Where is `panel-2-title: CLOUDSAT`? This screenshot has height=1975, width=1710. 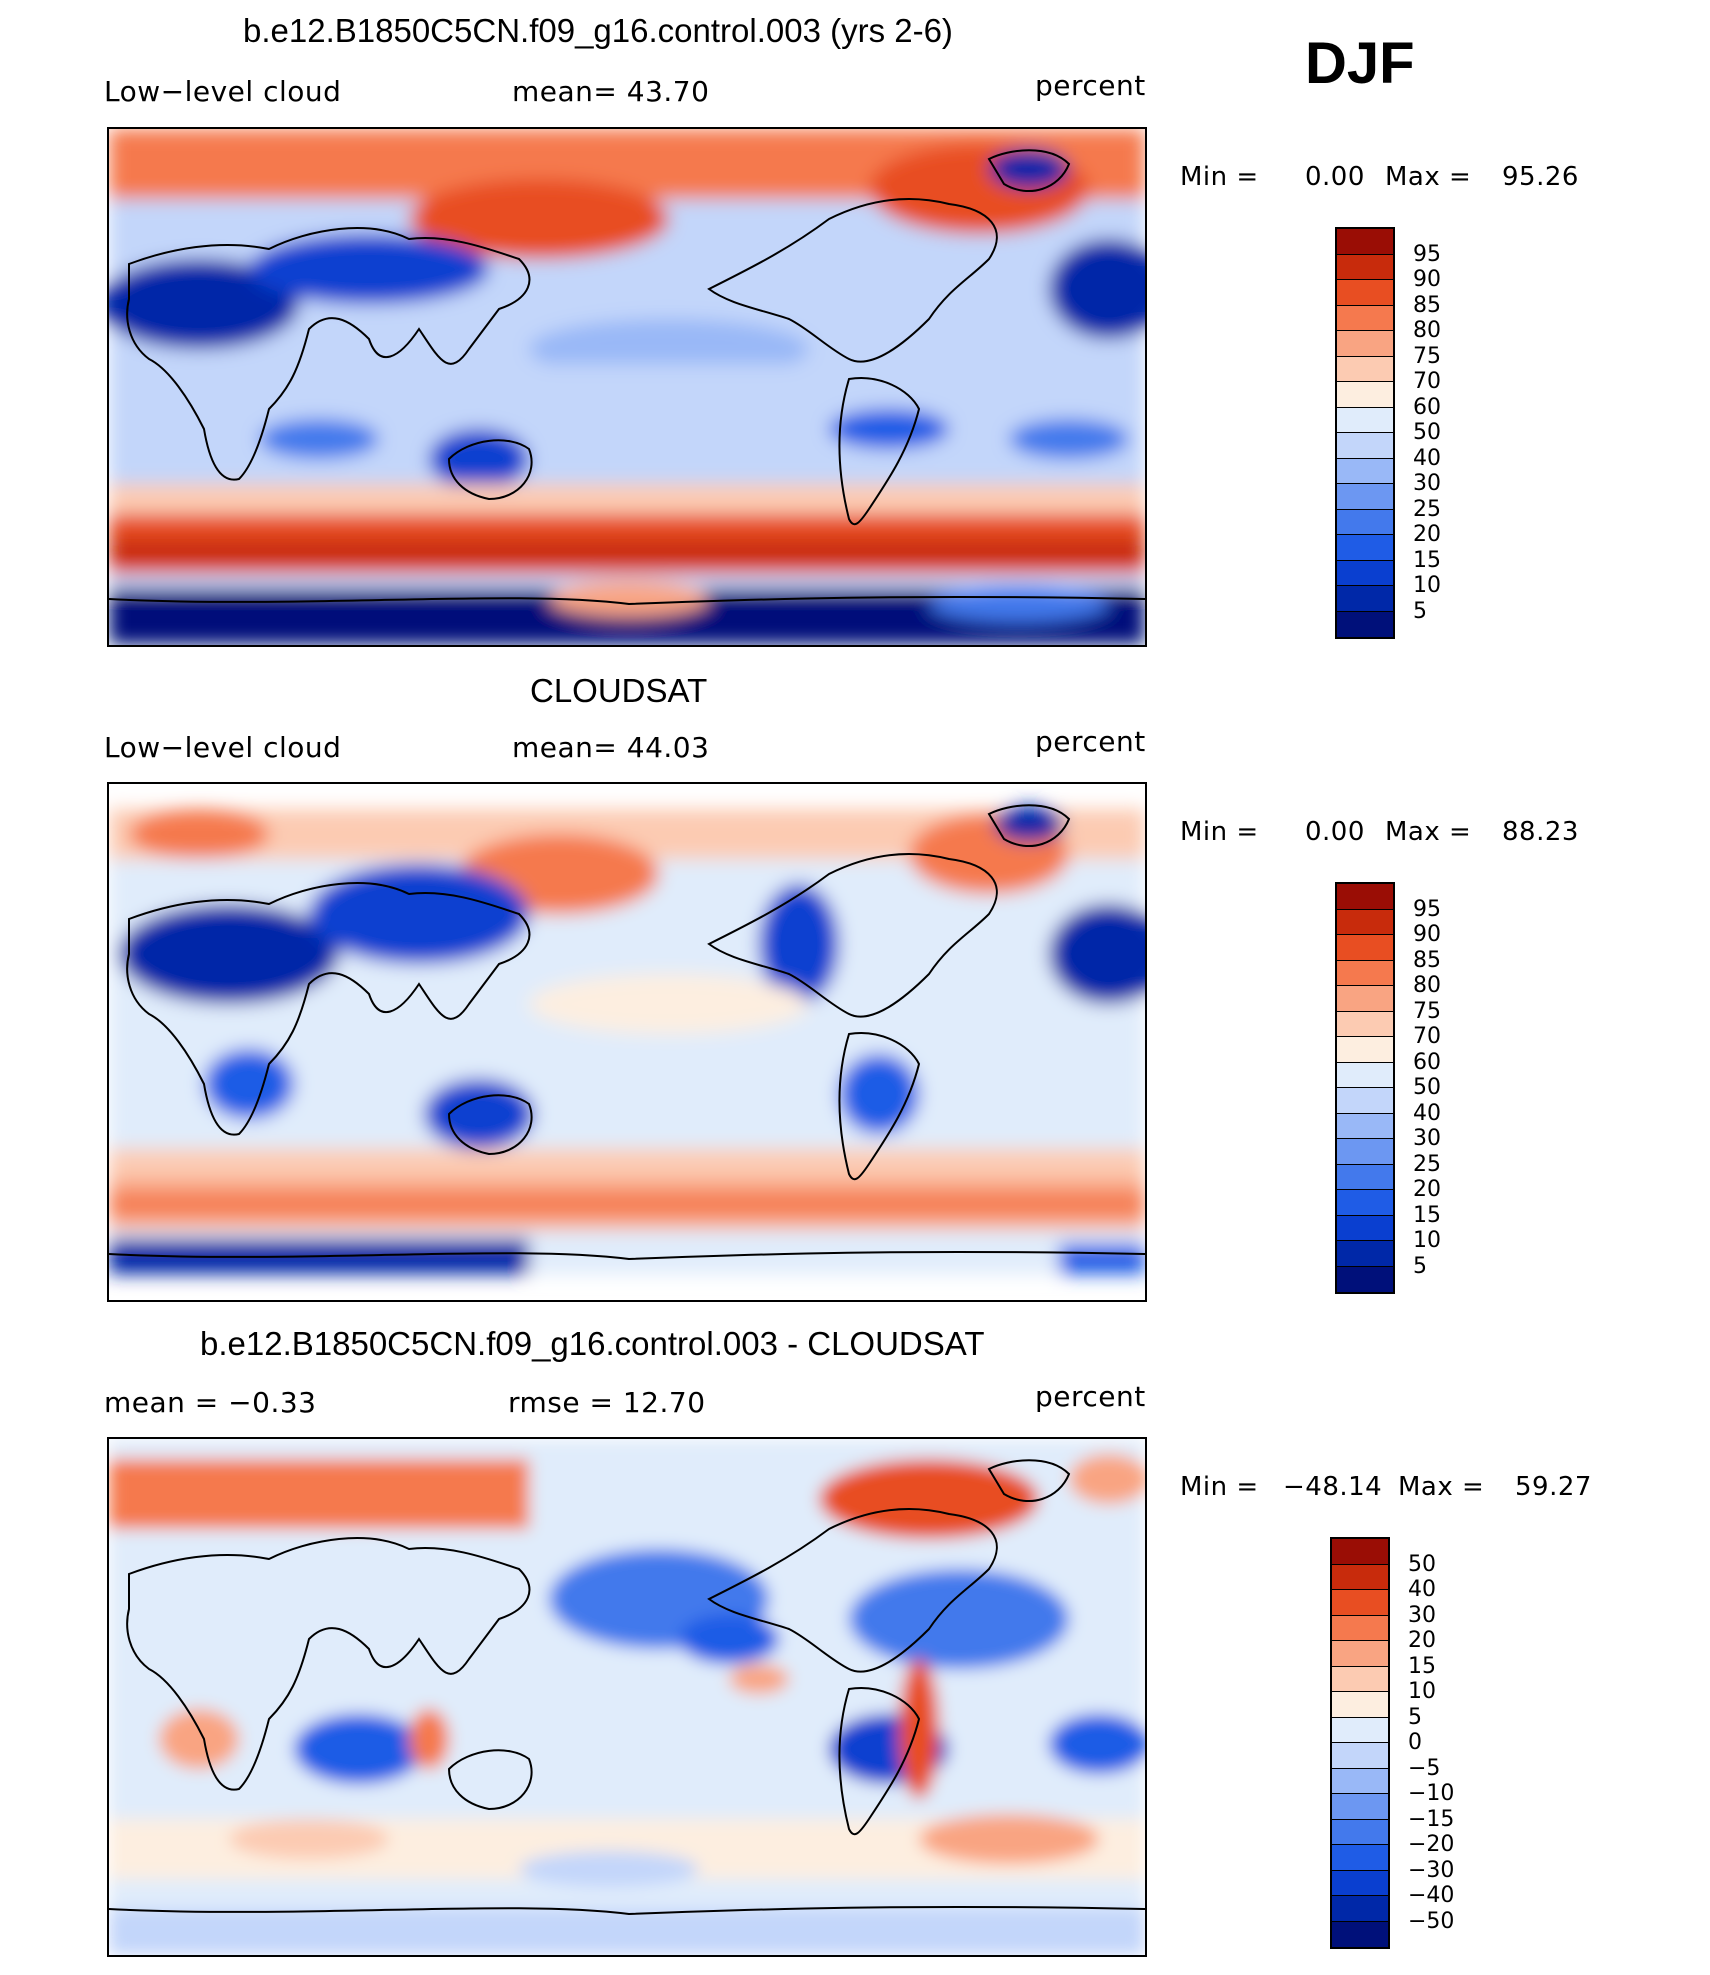 panel-2-title: CLOUDSAT is located at coordinates (619, 690).